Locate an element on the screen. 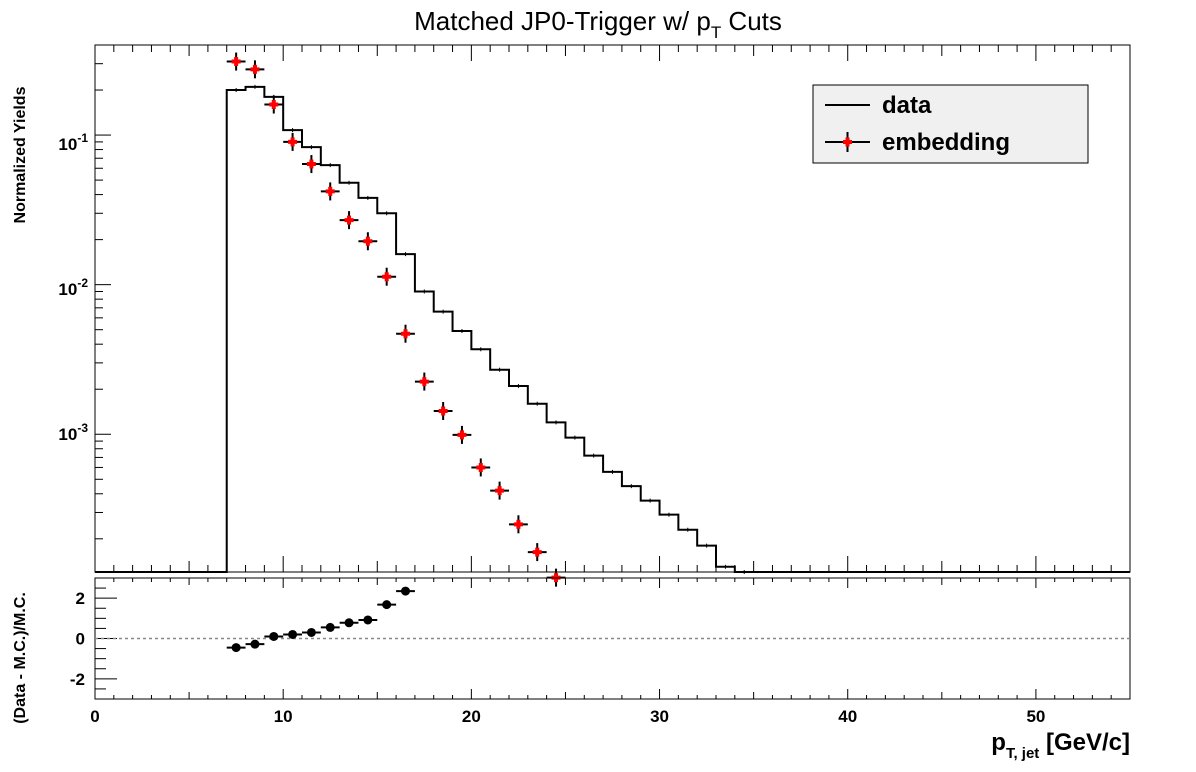 This screenshot has width=1196, height=772. chart-title-main: Matched JP0-Trigger w/ p is located at coordinates (562, 21).